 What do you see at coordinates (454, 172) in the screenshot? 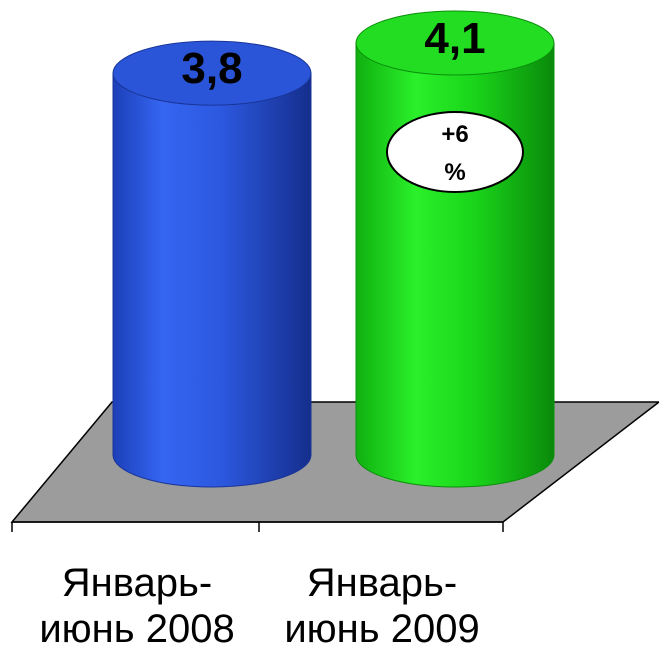
I see `change-bubble-line2: %` at bounding box center [454, 172].